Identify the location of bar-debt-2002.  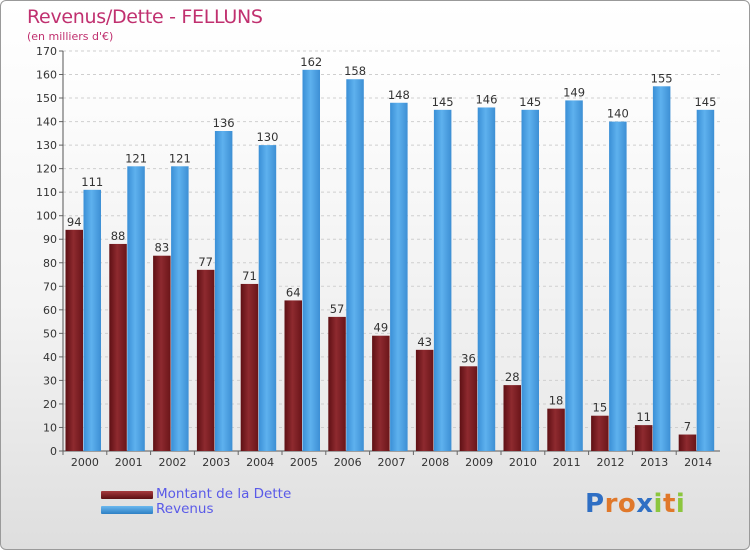
(162, 353).